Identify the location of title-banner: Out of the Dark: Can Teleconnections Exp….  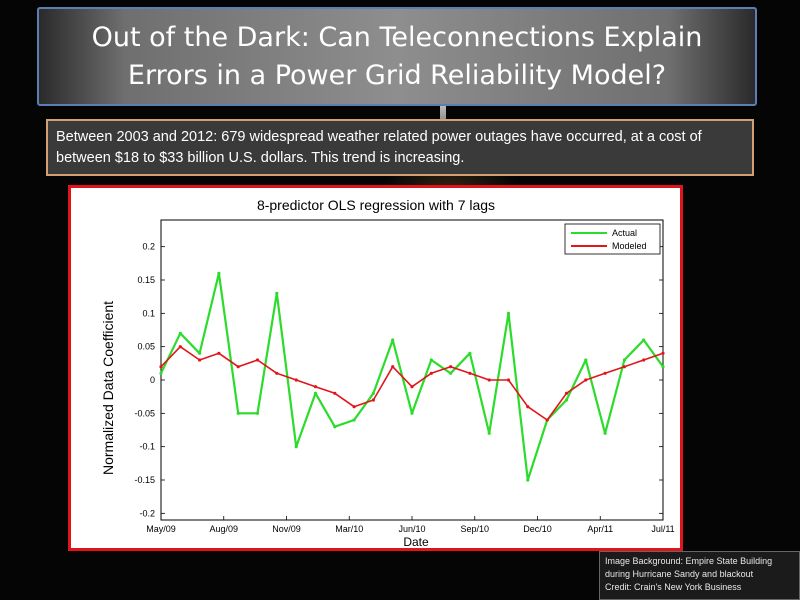
(397, 56).